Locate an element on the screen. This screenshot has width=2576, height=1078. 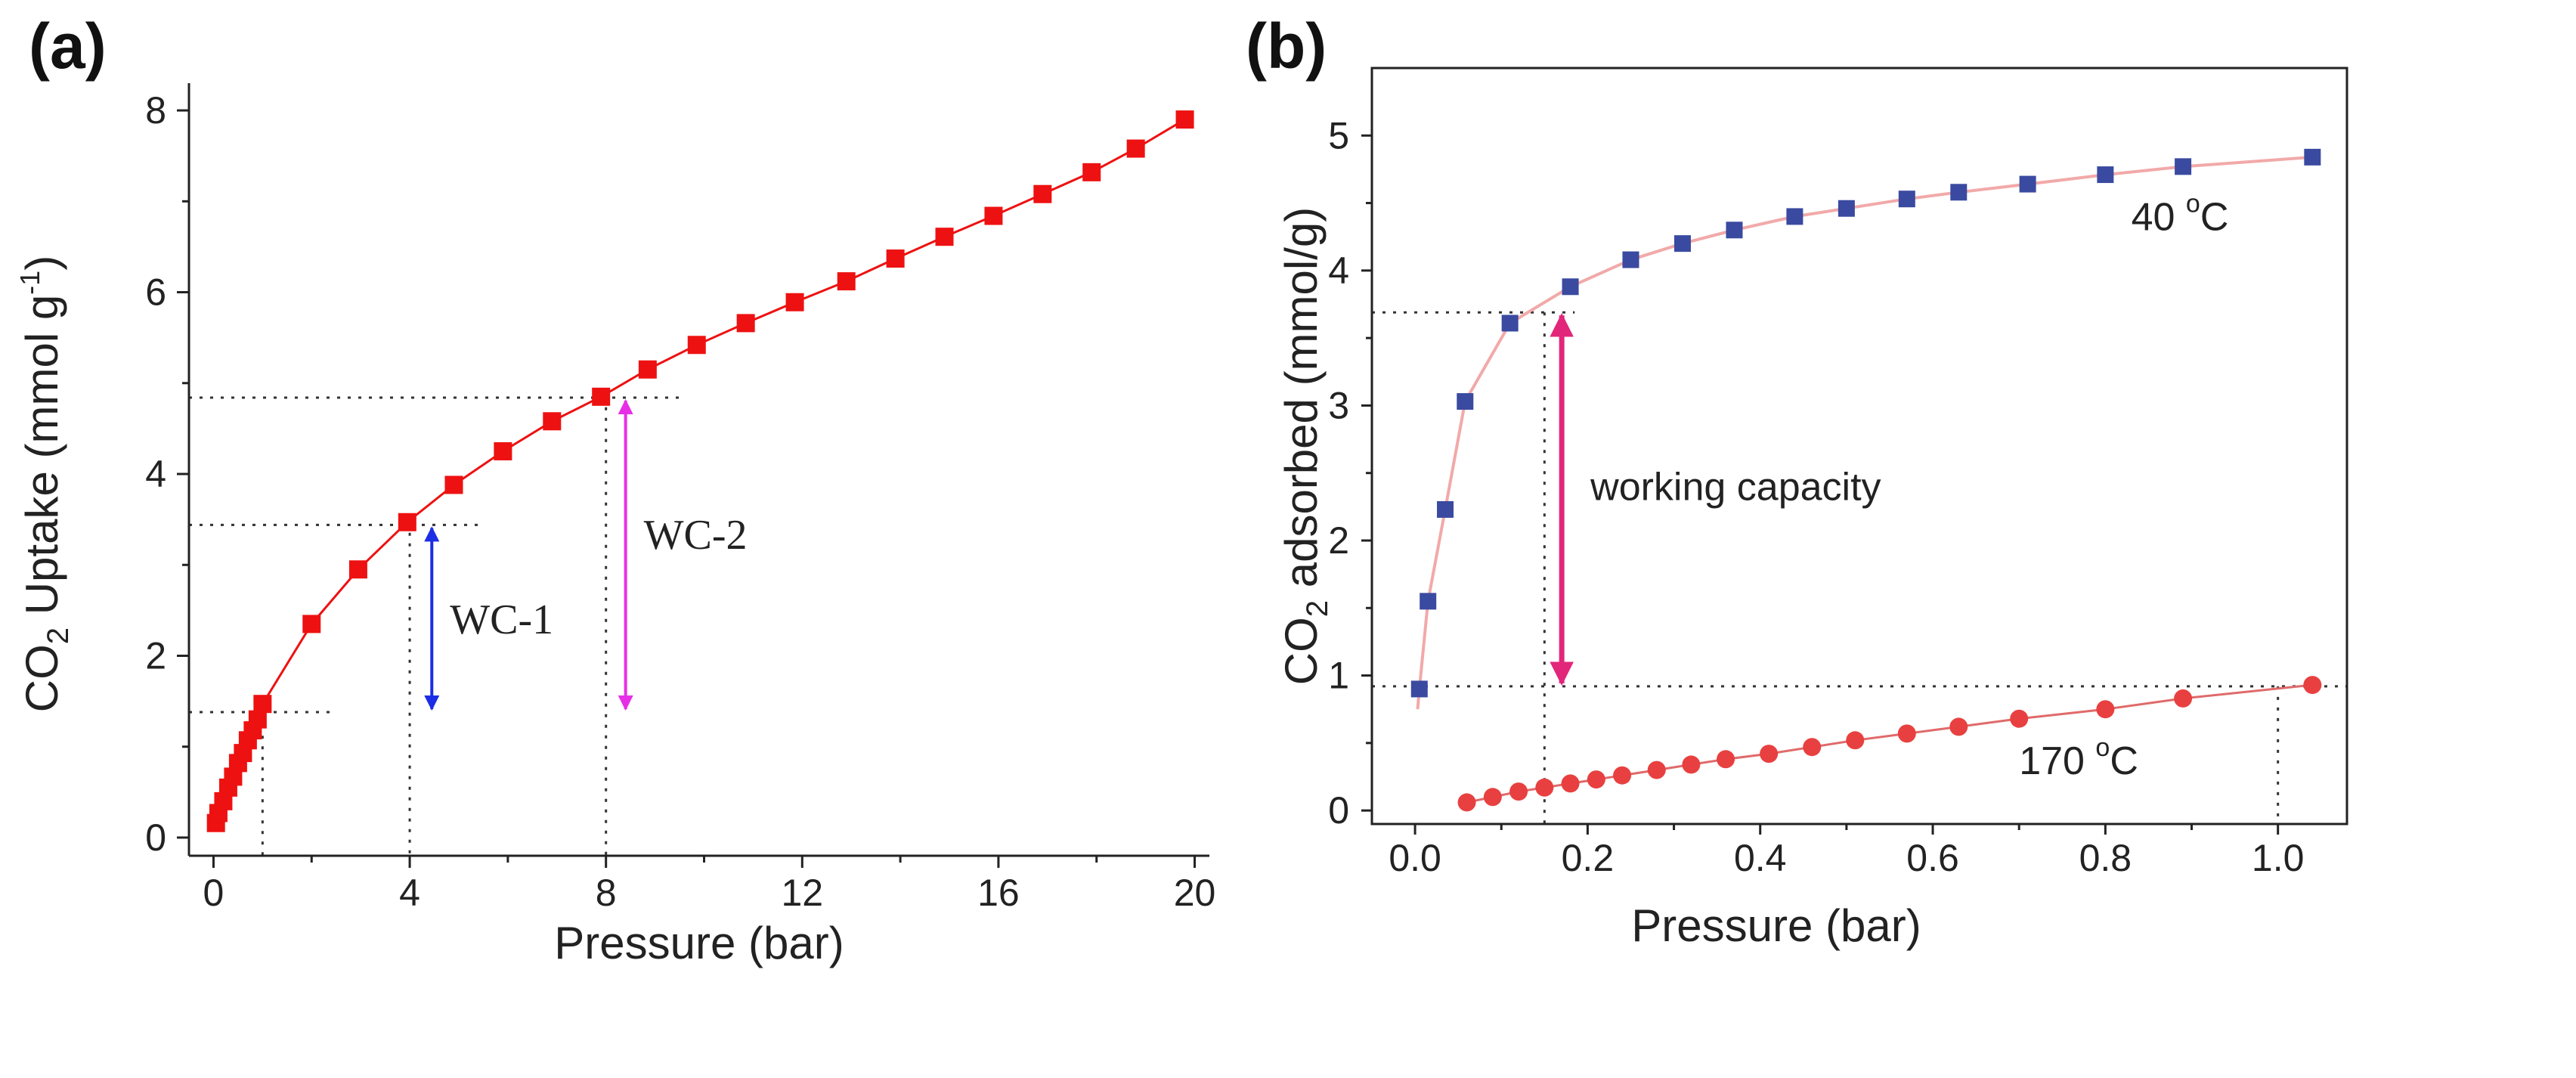
panel-a-x-tick-label: 16 is located at coordinates (998, 893).